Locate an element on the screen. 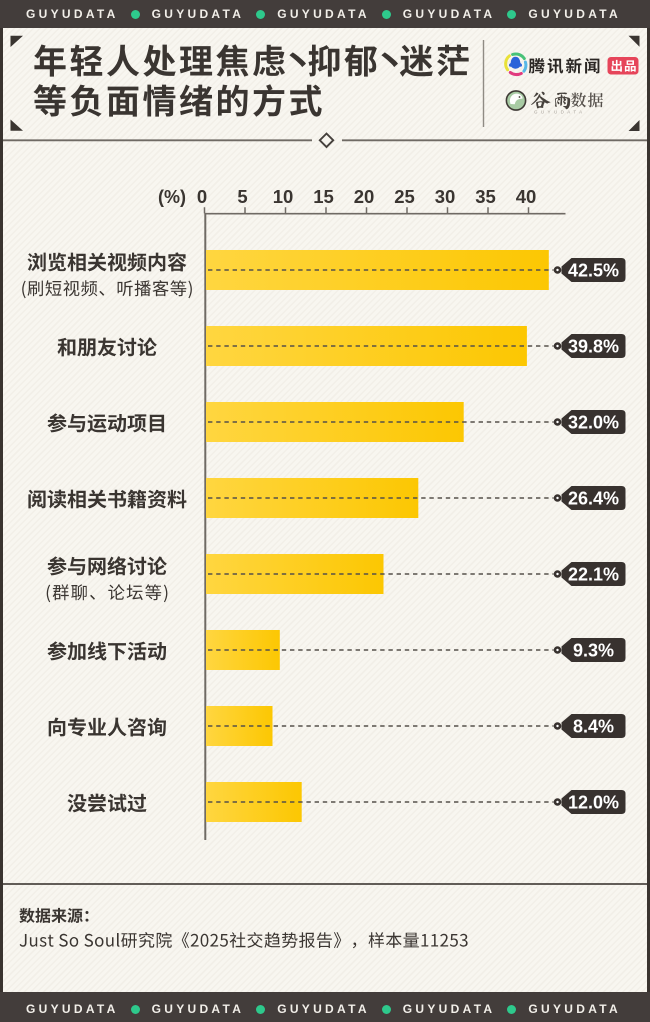 The height and width of the screenshot is (1022, 650). svg-text: 22.1% is located at coordinates (593, 575).